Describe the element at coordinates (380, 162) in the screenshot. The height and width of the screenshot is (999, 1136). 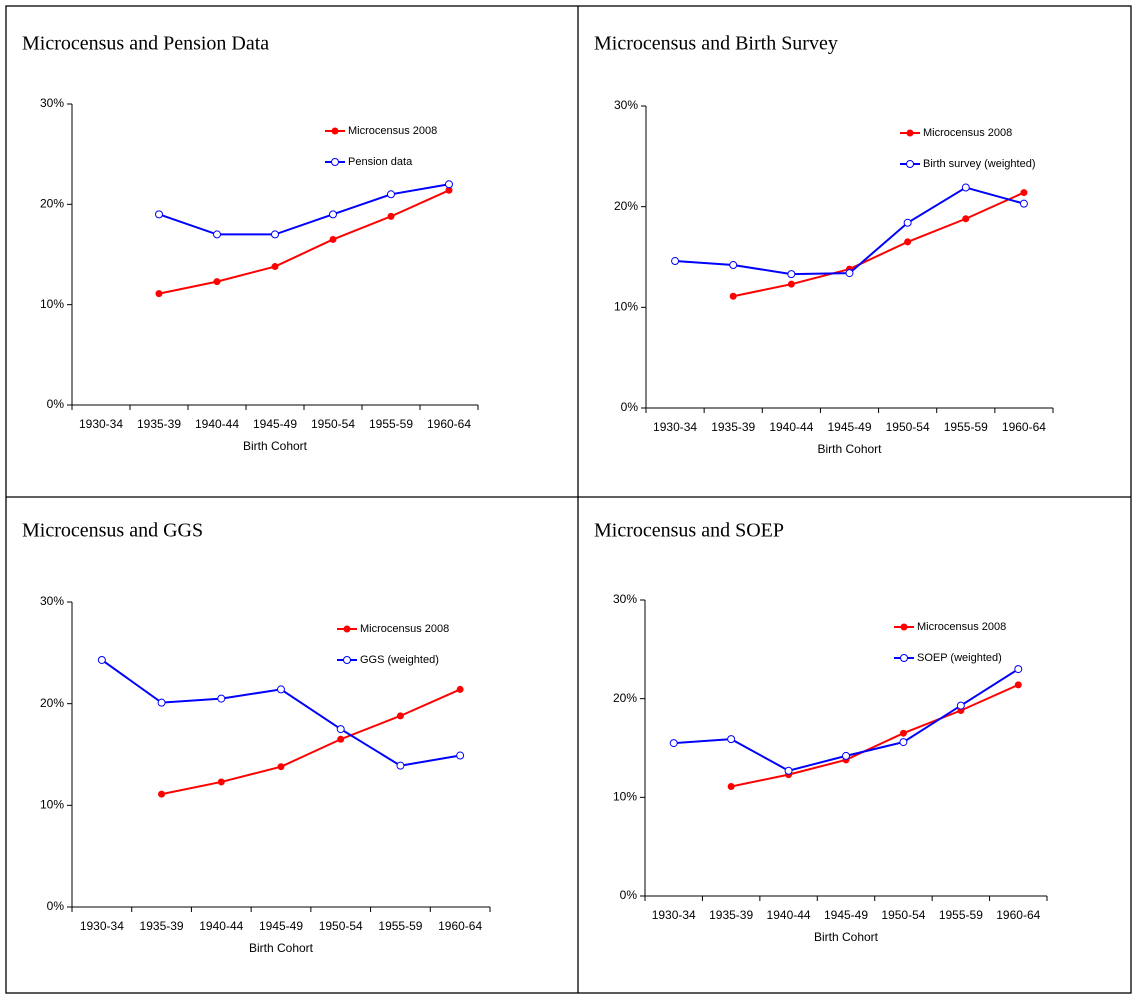
I see `legend-label: Pension data` at that location.